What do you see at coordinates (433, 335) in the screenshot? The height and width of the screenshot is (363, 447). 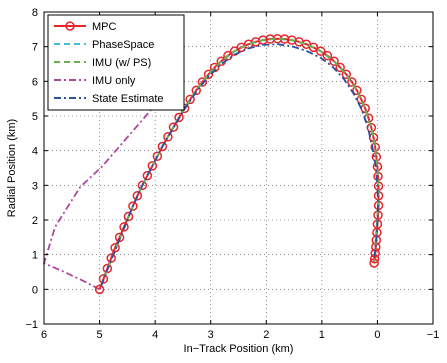 I see `x-tick-label: −1` at bounding box center [433, 335].